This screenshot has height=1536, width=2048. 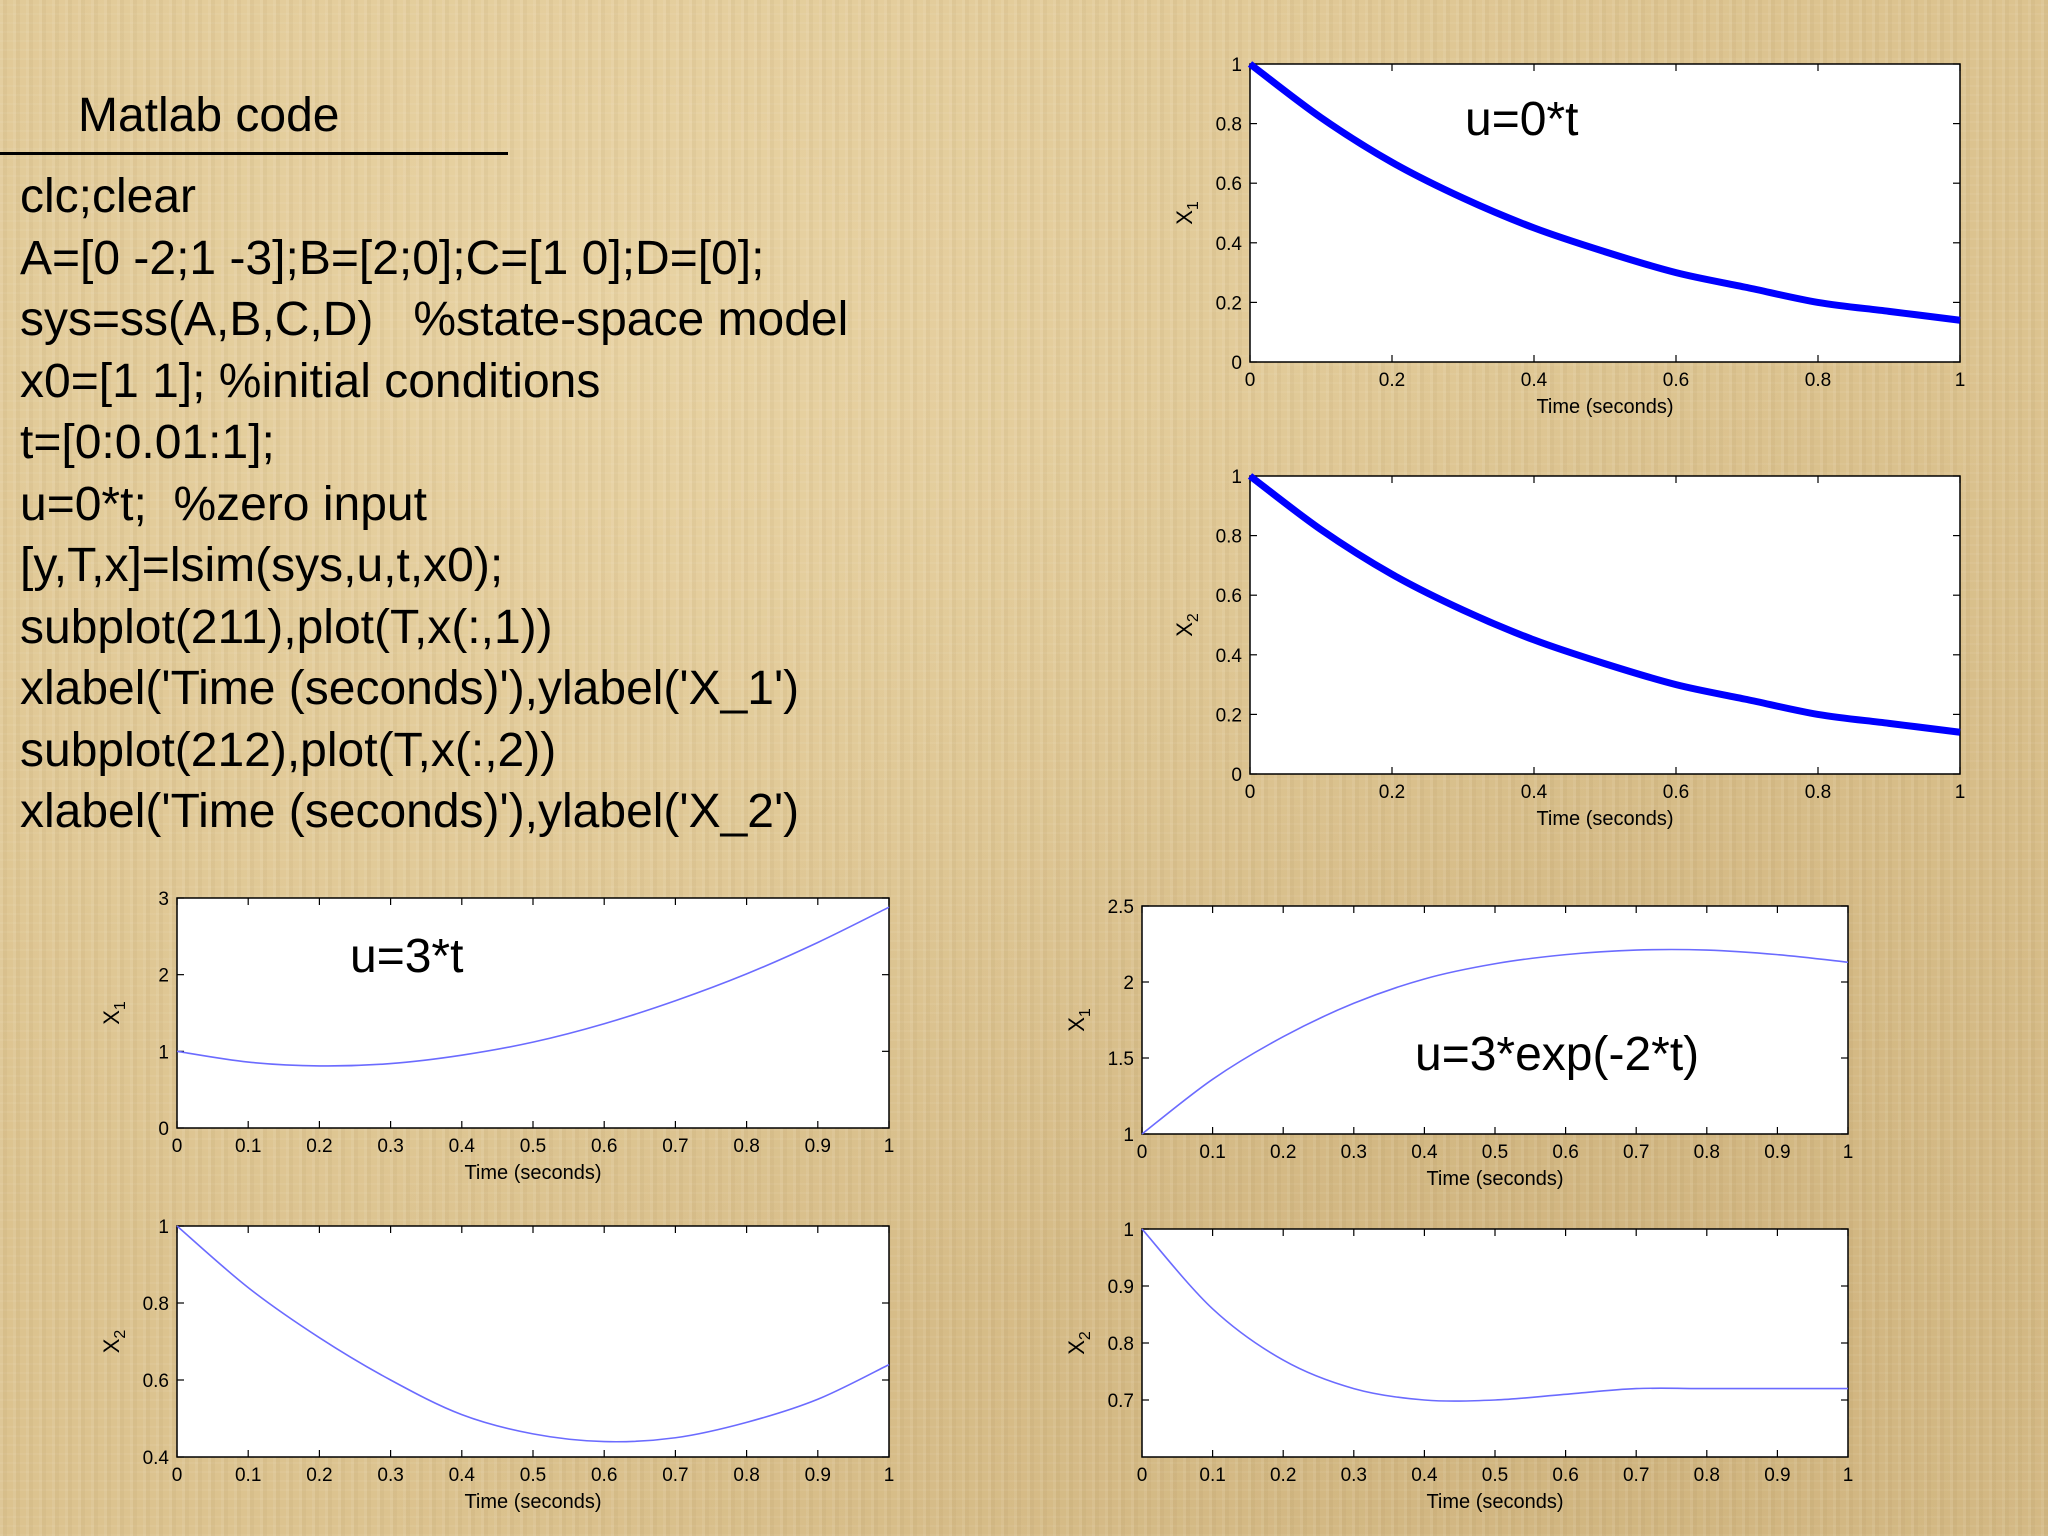 I want to click on y-tick-label: 0.7, so click(x=1121, y=1401).